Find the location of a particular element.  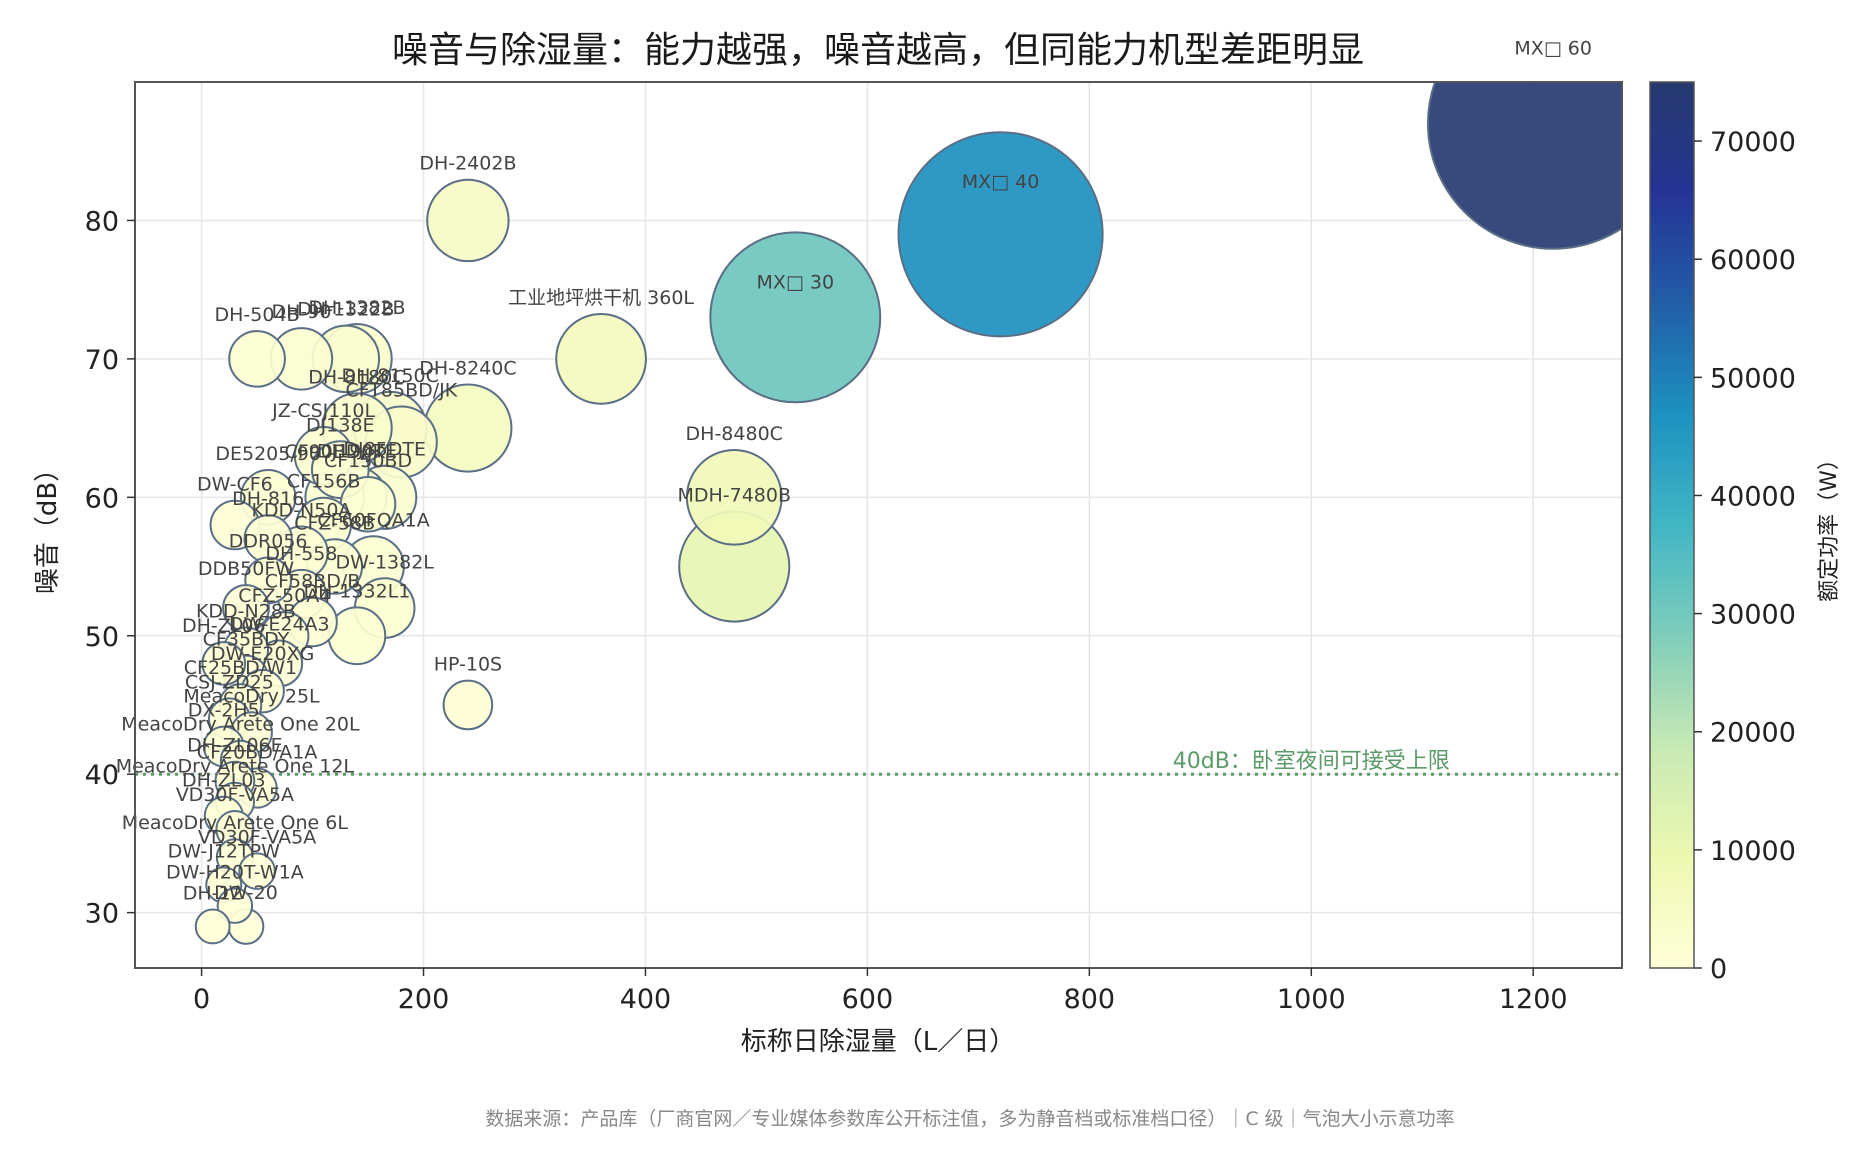

point-label: CF35BDY is located at coordinates (246, 640).